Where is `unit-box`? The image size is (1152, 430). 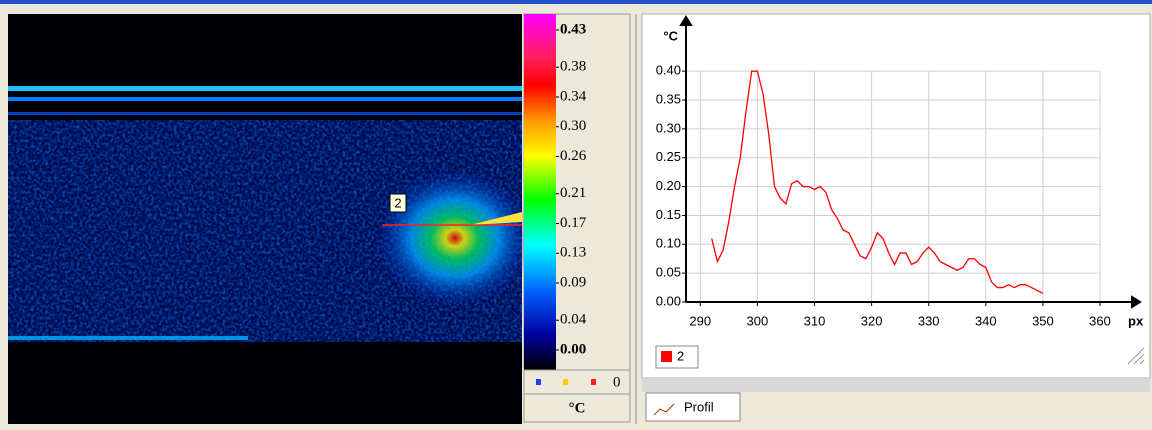
unit-box is located at coordinates (577, 408).